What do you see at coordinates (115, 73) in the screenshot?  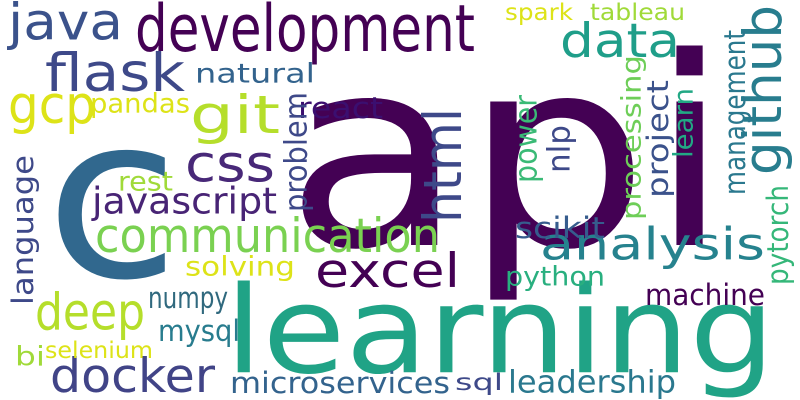 I see `word-flask: flask` at bounding box center [115, 73].